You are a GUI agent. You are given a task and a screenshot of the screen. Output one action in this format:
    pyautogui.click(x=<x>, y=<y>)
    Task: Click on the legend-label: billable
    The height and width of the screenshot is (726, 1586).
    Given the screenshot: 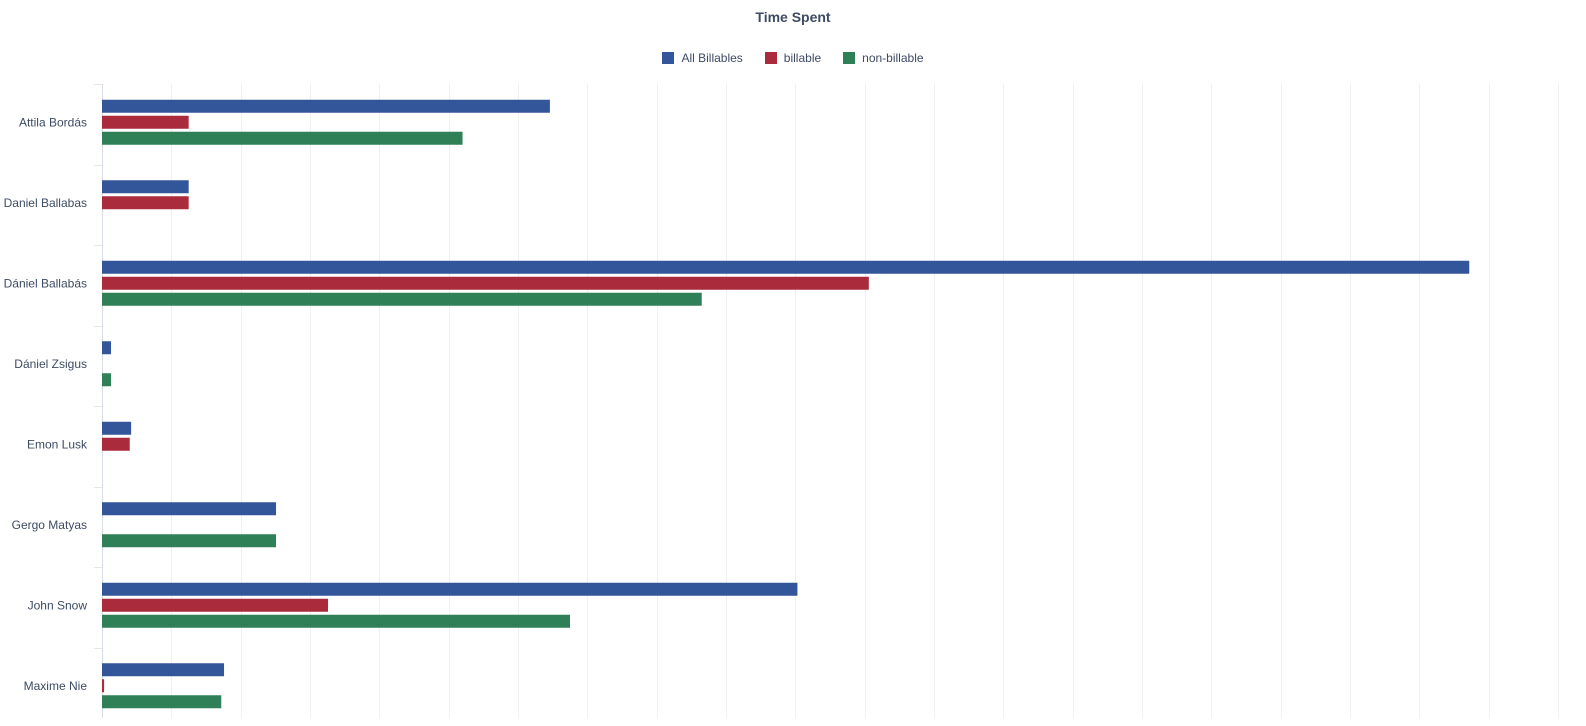 What is the action you would take?
    pyautogui.click(x=802, y=58)
    